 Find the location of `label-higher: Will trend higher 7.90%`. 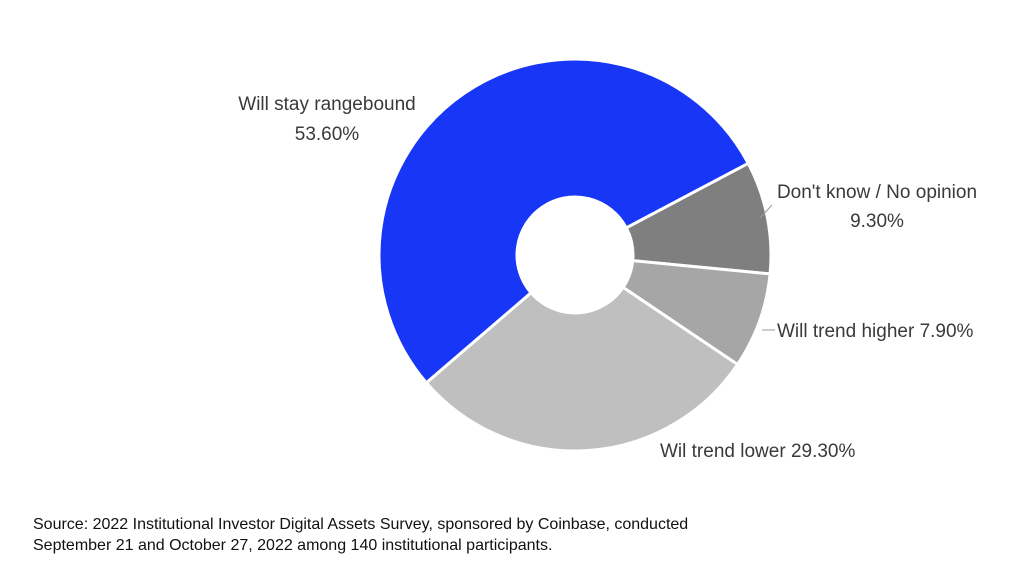

label-higher: Will trend higher 7.90% is located at coordinates (875, 331).